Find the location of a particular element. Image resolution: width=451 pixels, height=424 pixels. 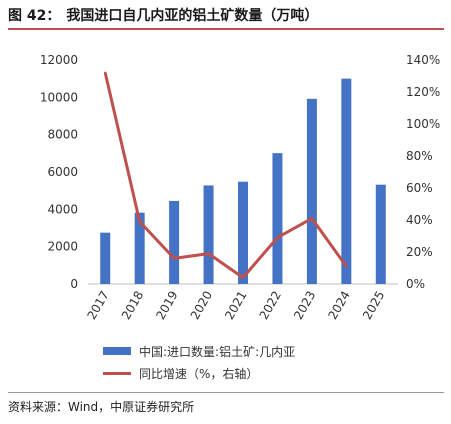

bar-2017 is located at coordinates (105, 258).